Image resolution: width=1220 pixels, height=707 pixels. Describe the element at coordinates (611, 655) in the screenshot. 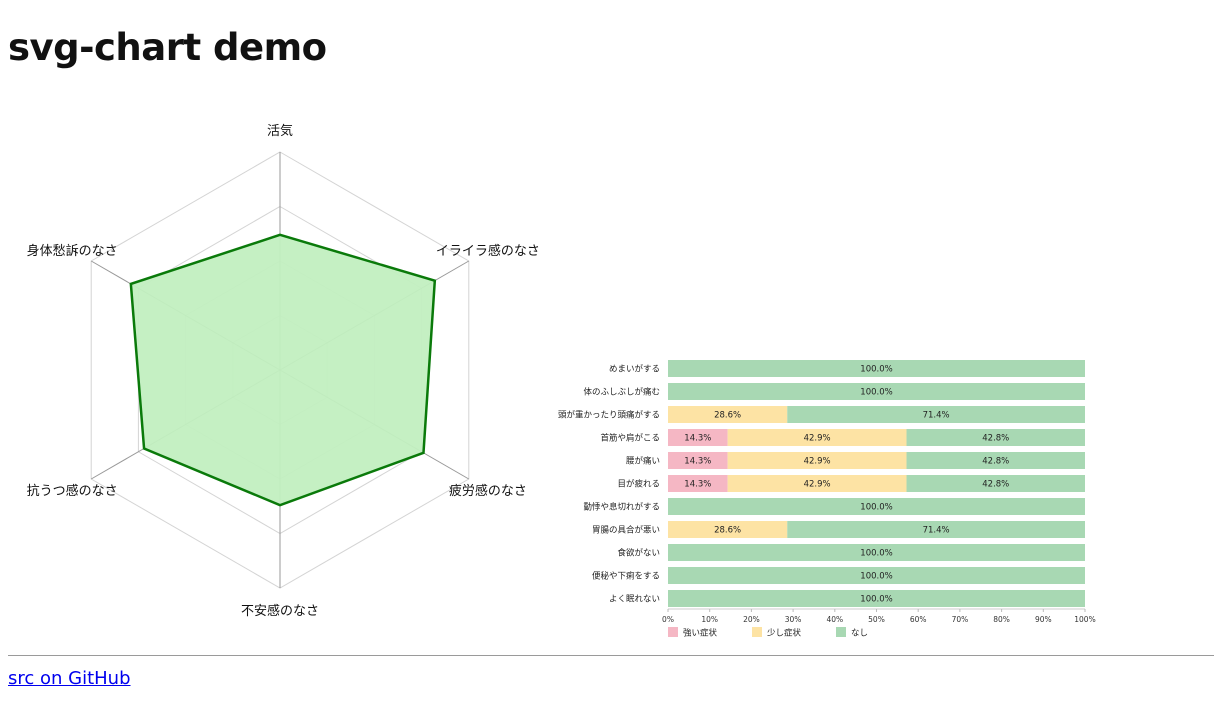

I see `divider` at that location.